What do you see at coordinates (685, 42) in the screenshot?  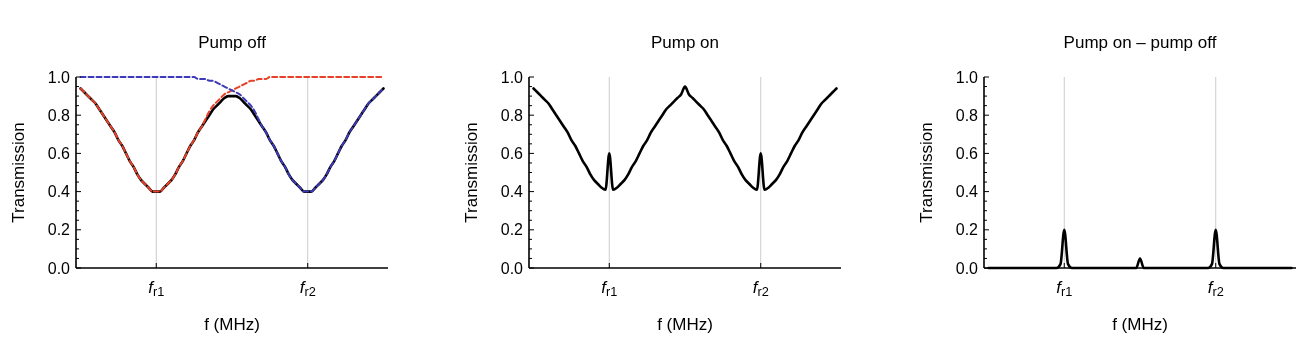 I see `chart-title: Pump on` at bounding box center [685, 42].